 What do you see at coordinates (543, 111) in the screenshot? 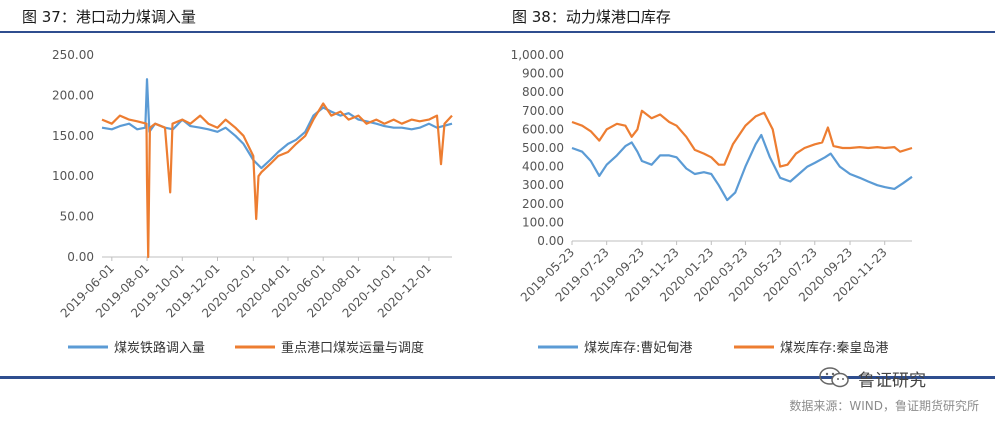
I see `right-ytick-label: 700.00` at bounding box center [543, 111].